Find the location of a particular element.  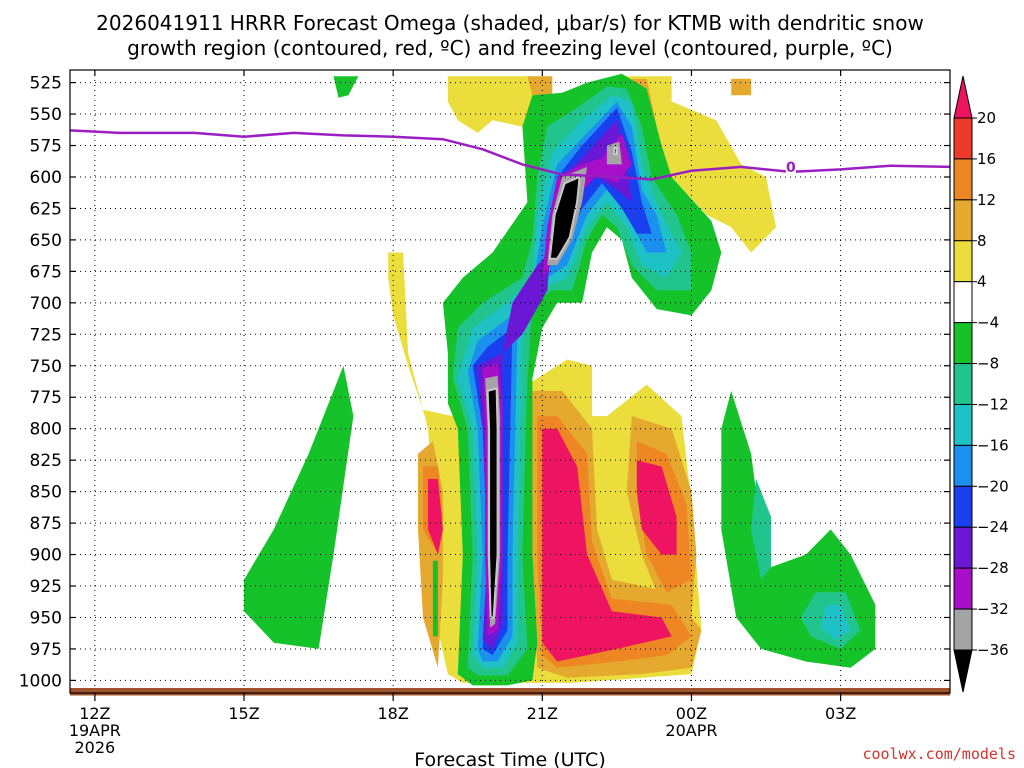

colorbar: 20 16 12 8 4 −4 −8 −12 −16 −20 −24 −28 −32 −36 is located at coordinates (981, 384).